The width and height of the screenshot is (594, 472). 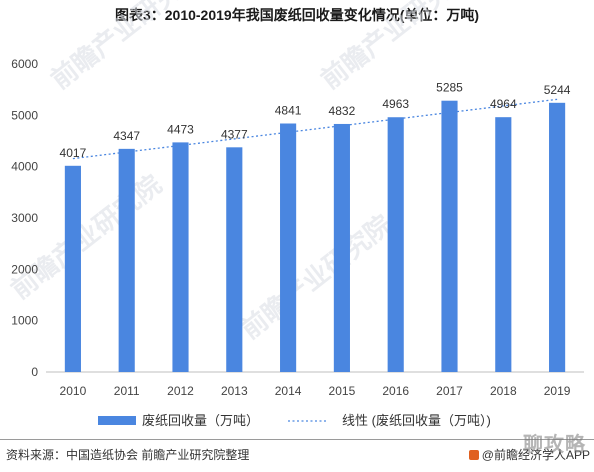 I want to click on legend-swatch-bars, so click(x=117, y=420).